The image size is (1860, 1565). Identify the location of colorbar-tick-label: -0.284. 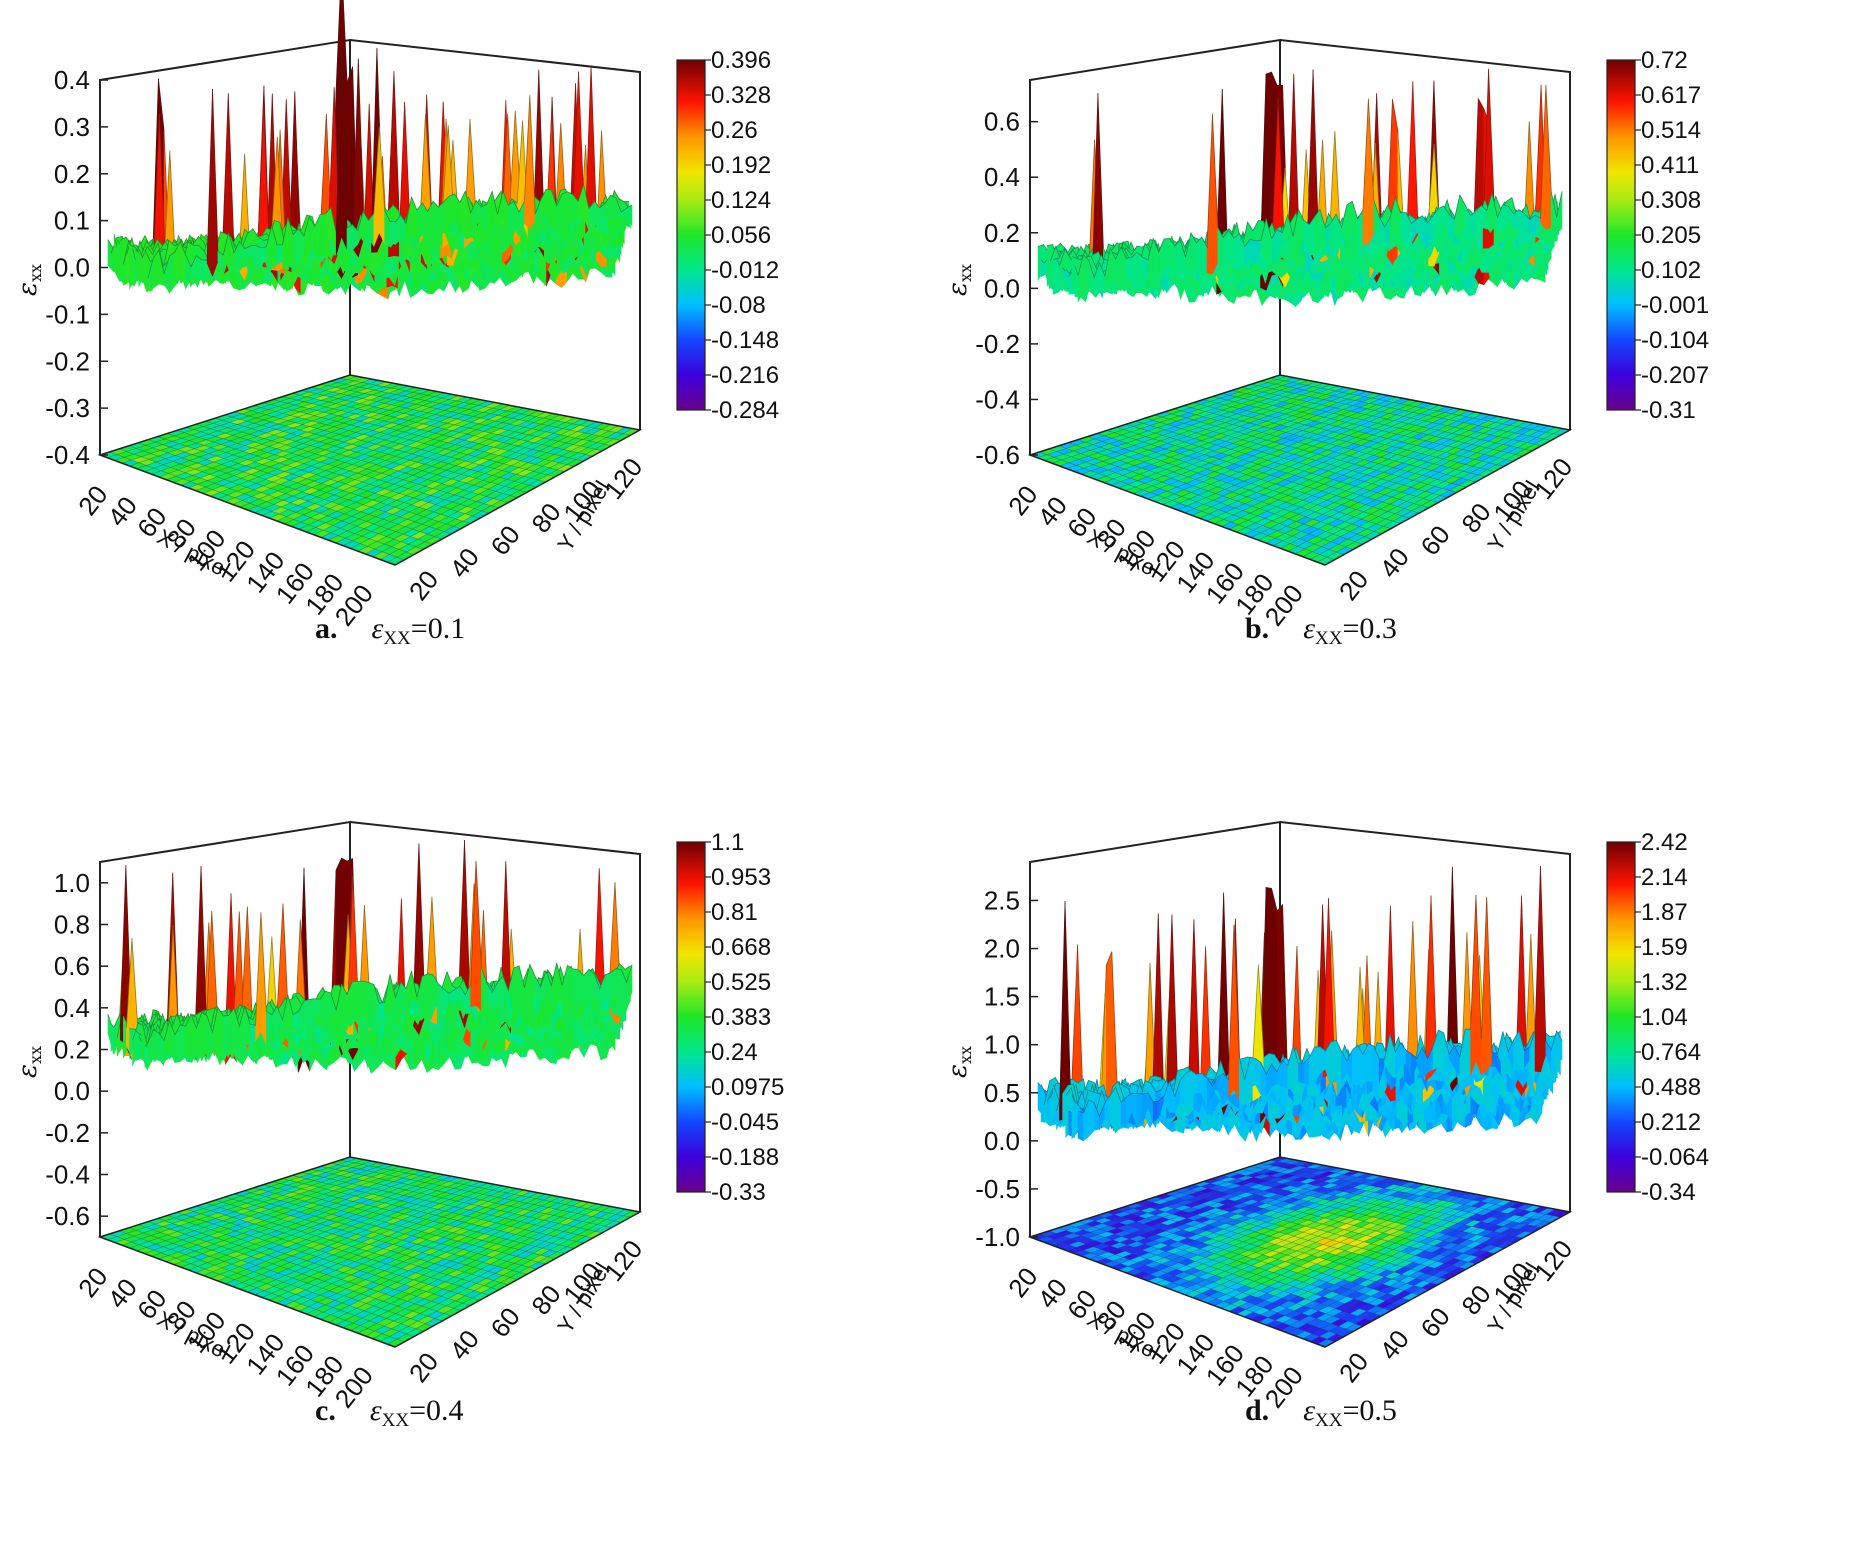
(745, 410).